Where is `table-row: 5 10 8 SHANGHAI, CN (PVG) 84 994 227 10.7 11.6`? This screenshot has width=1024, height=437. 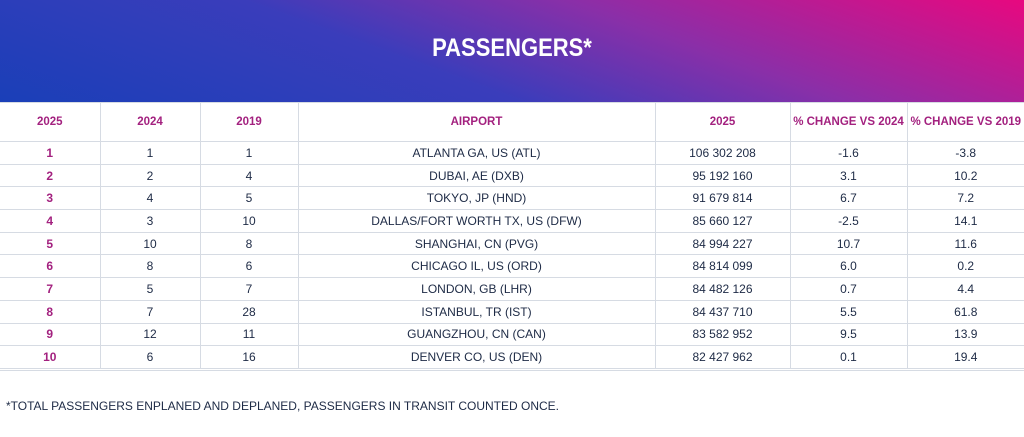 table-row: 5 10 8 SHANGHAI, CN (PVG) 84 994 227 10.7 11.6 is located at coordinates (512, 243).